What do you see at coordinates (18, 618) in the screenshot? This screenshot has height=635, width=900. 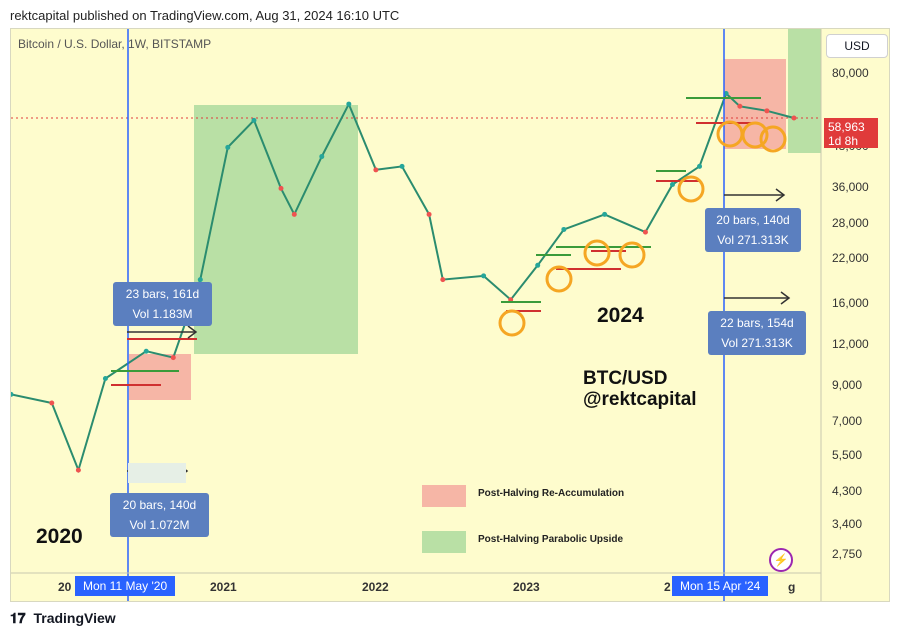 I see `tradingview-logo-icon: 𝟏𝟕` at bounding box center [18, 618].